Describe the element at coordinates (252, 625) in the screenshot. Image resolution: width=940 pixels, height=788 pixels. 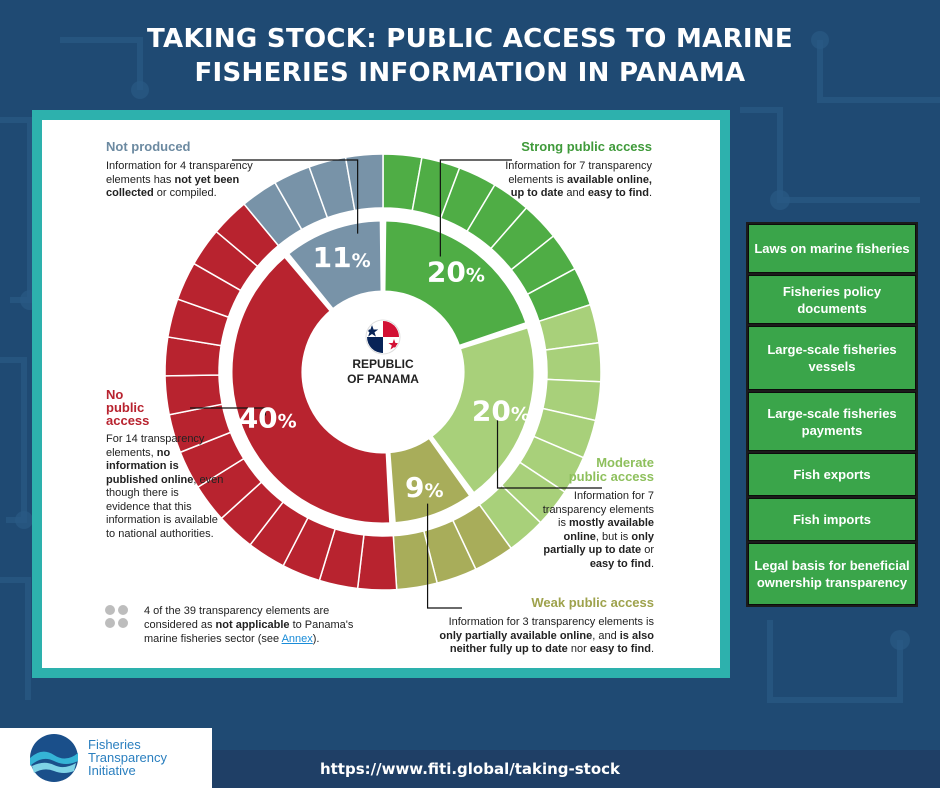
I see `na-bold-1: not applicable` at that location.